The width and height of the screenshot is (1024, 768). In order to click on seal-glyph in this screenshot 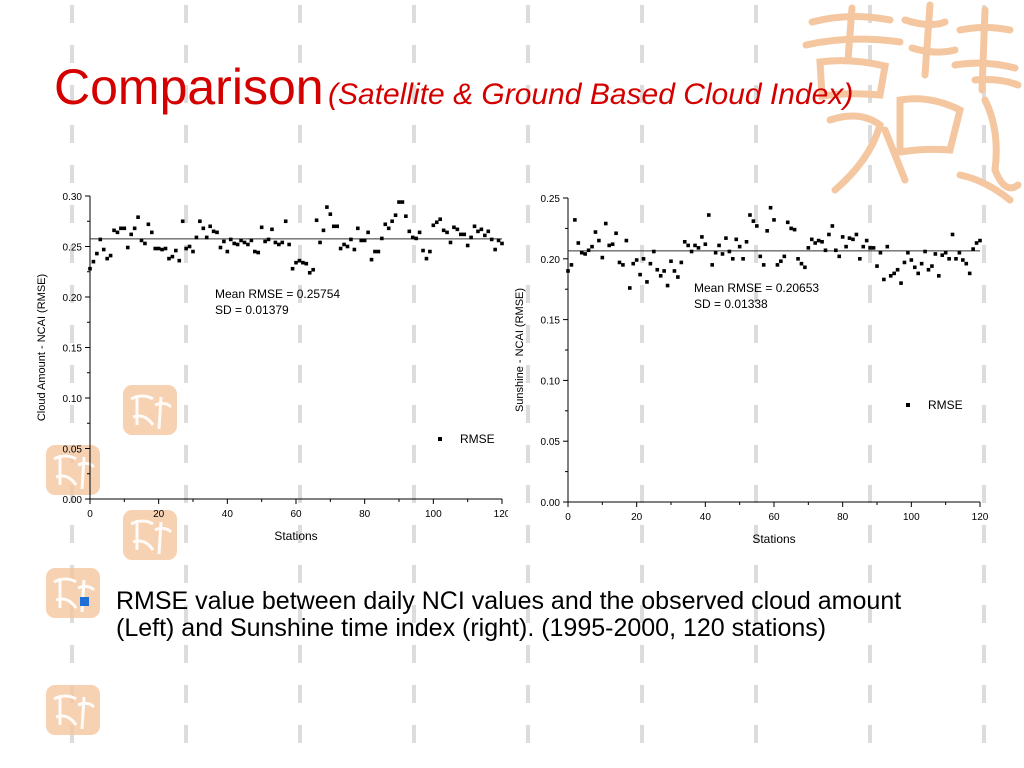, I will do `click(151, 412)`.